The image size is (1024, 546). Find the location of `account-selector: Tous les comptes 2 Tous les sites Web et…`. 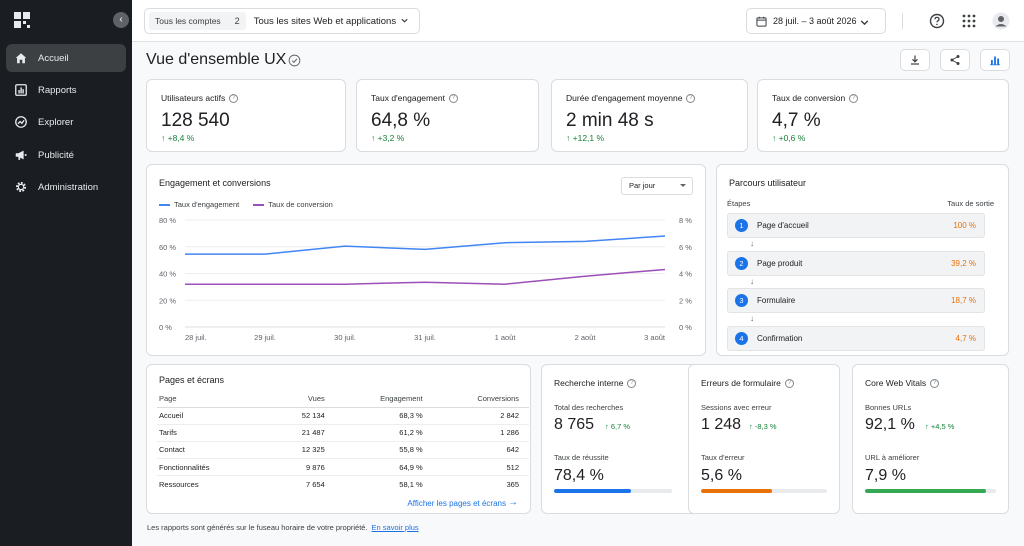

account-selector: Tous les comptes 2 Tous les sites Web et… is located at coordinates (282, 21).